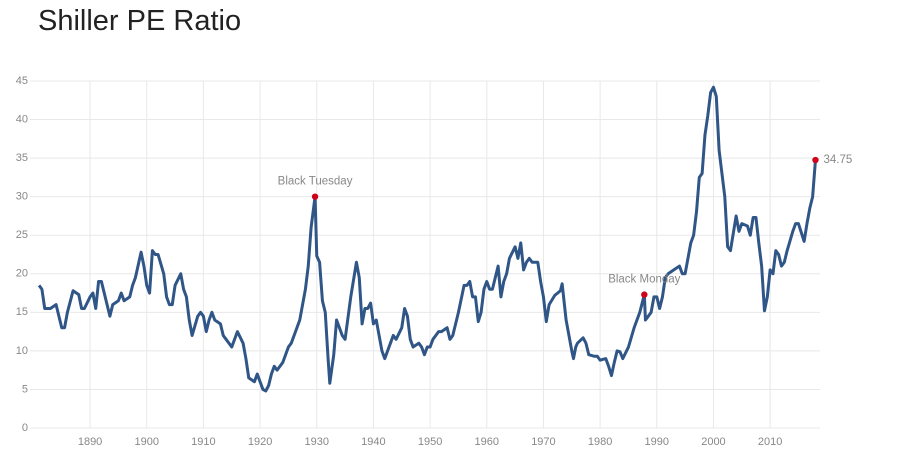 The height and width of the screenshot is (454, 909). What do you see at coordinates (317, 442) in the screenshot?
I see `x-tick-label: 1930` at bounding box center [317, 442].